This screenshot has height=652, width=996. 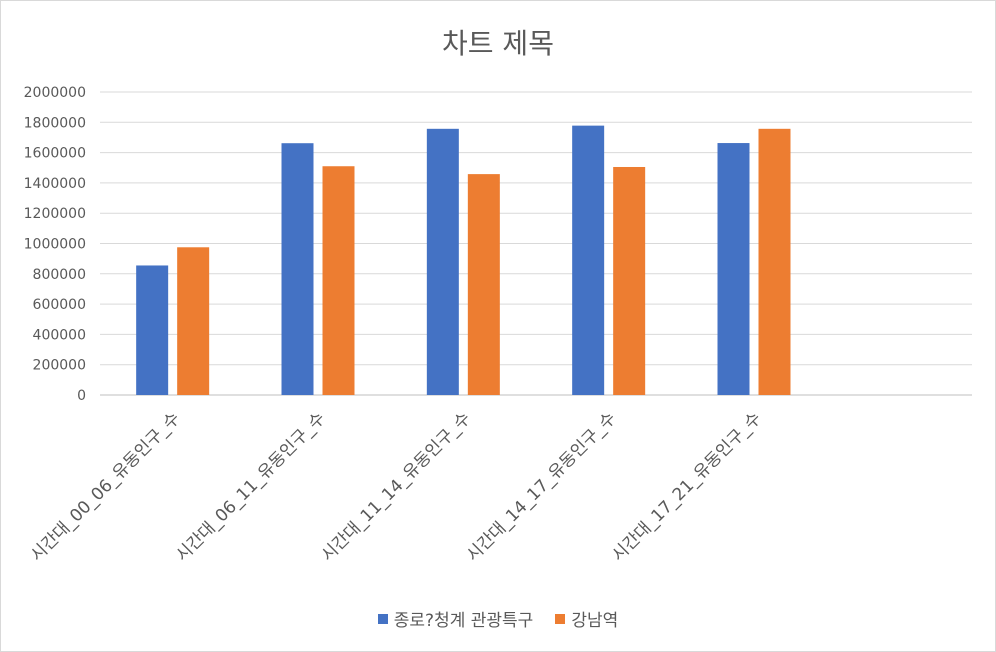 I want to click on y-tick-label: 1000000, so click(x=55, y=245).